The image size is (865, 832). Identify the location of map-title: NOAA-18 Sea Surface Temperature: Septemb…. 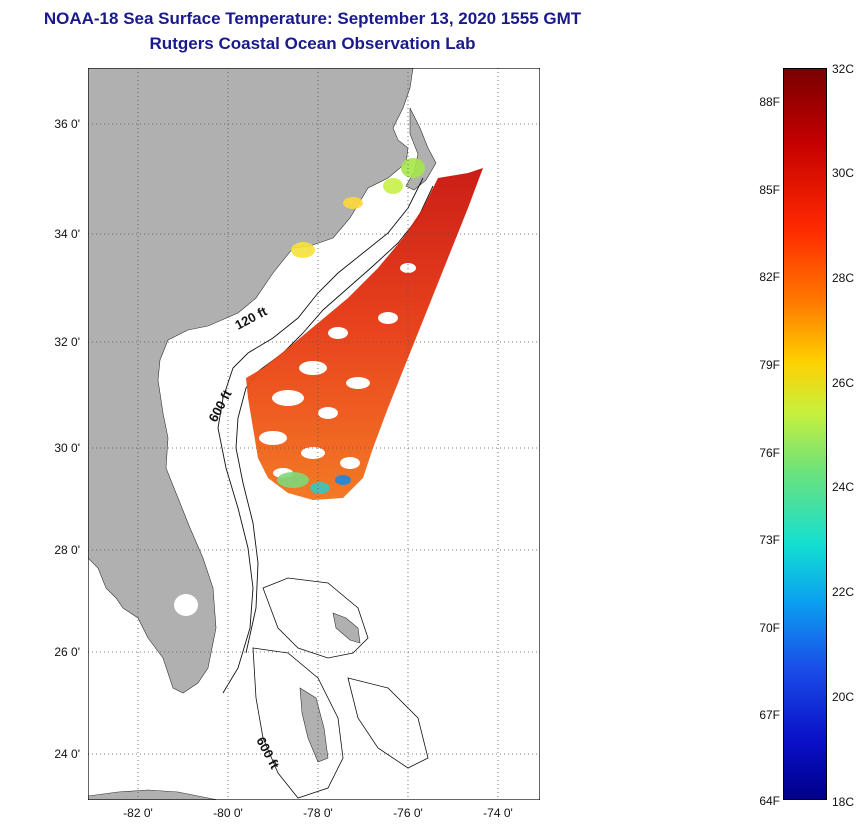
(312, 18).